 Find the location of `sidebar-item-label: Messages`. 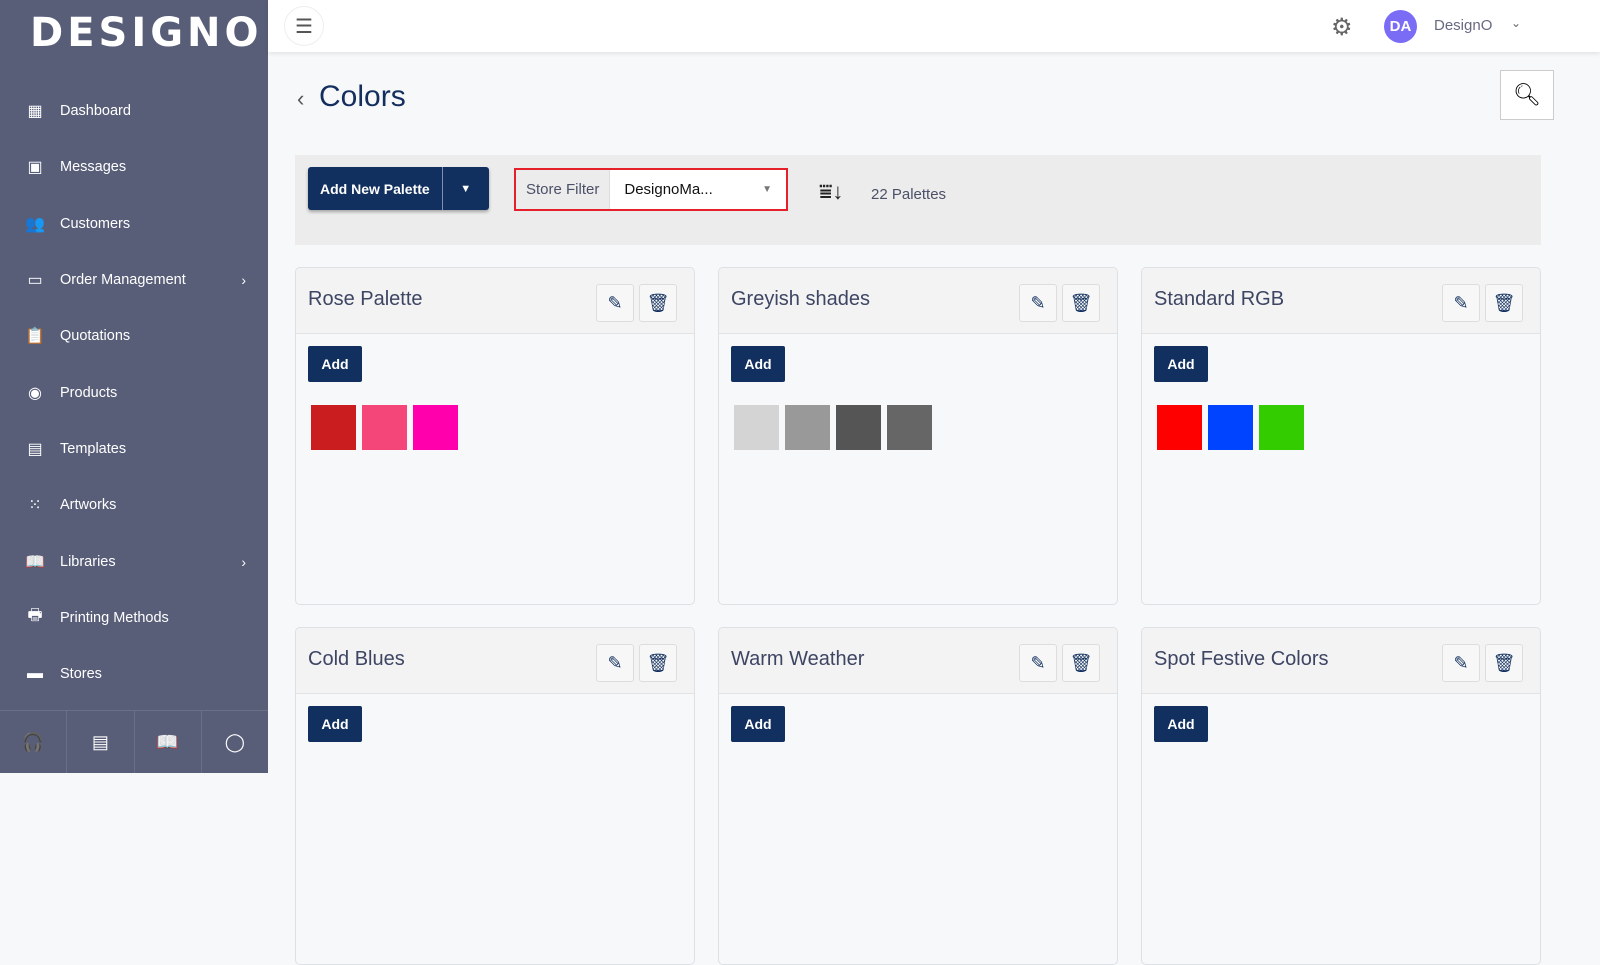

sidebar-item-label: Messages is located at coordinates (93, 167).